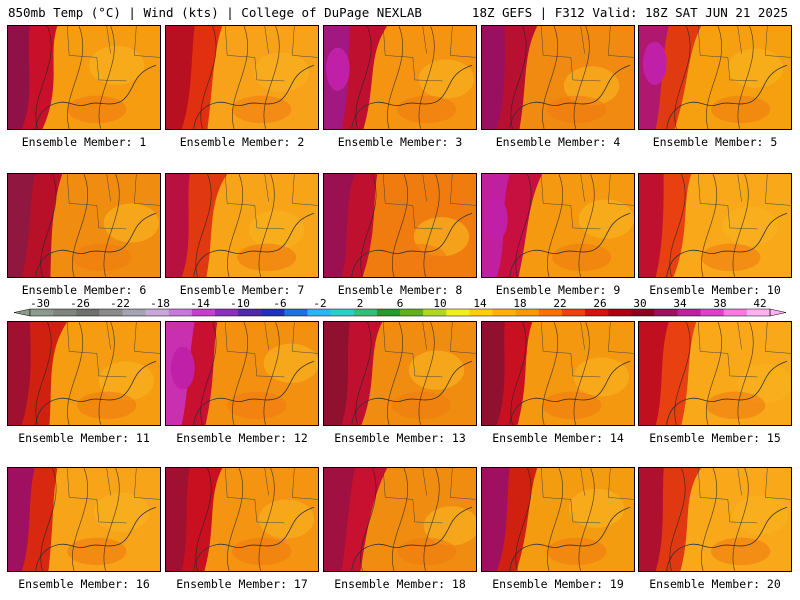  I want to click on colorbar-tick-label: 22, so click(559, 304).